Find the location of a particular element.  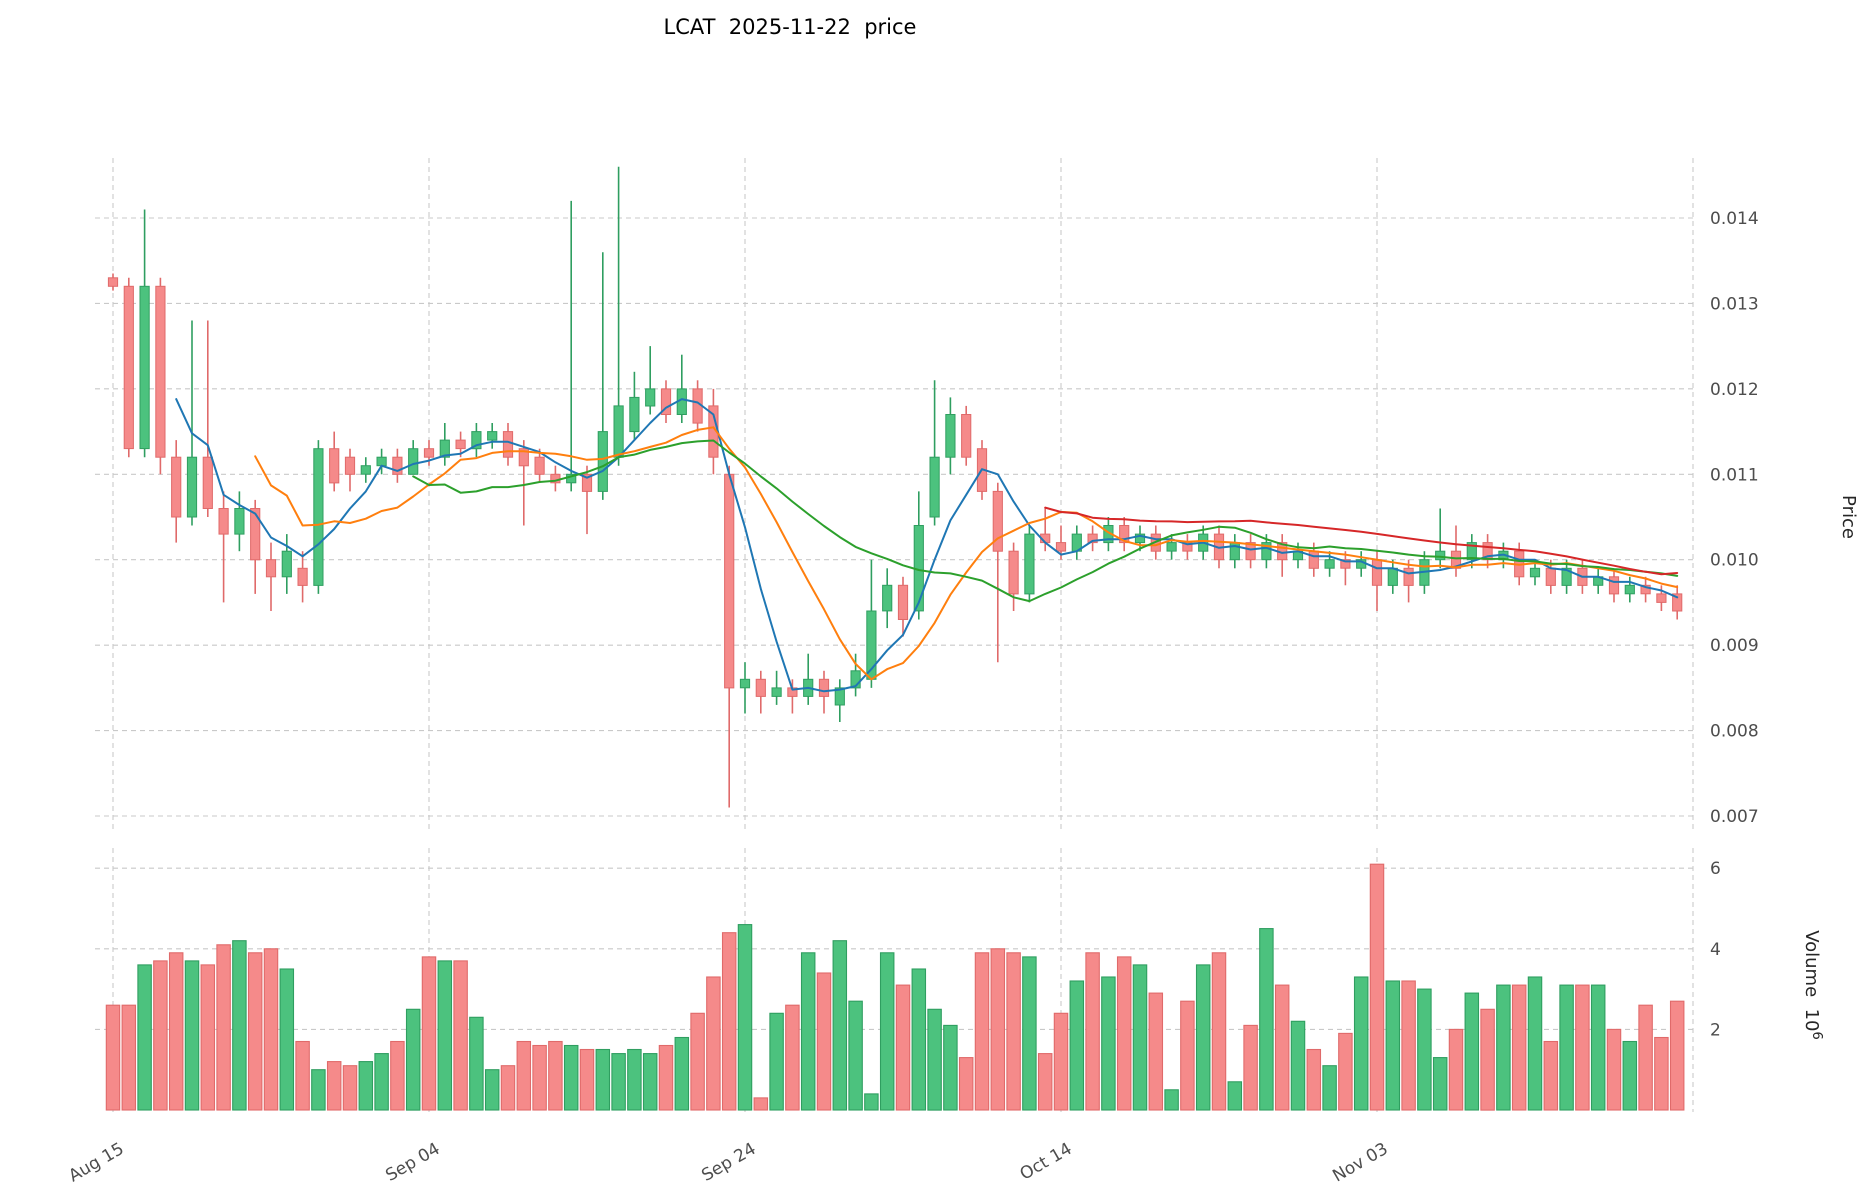

price-tick-label: 0.011 is located at coordinates (1734, 475).